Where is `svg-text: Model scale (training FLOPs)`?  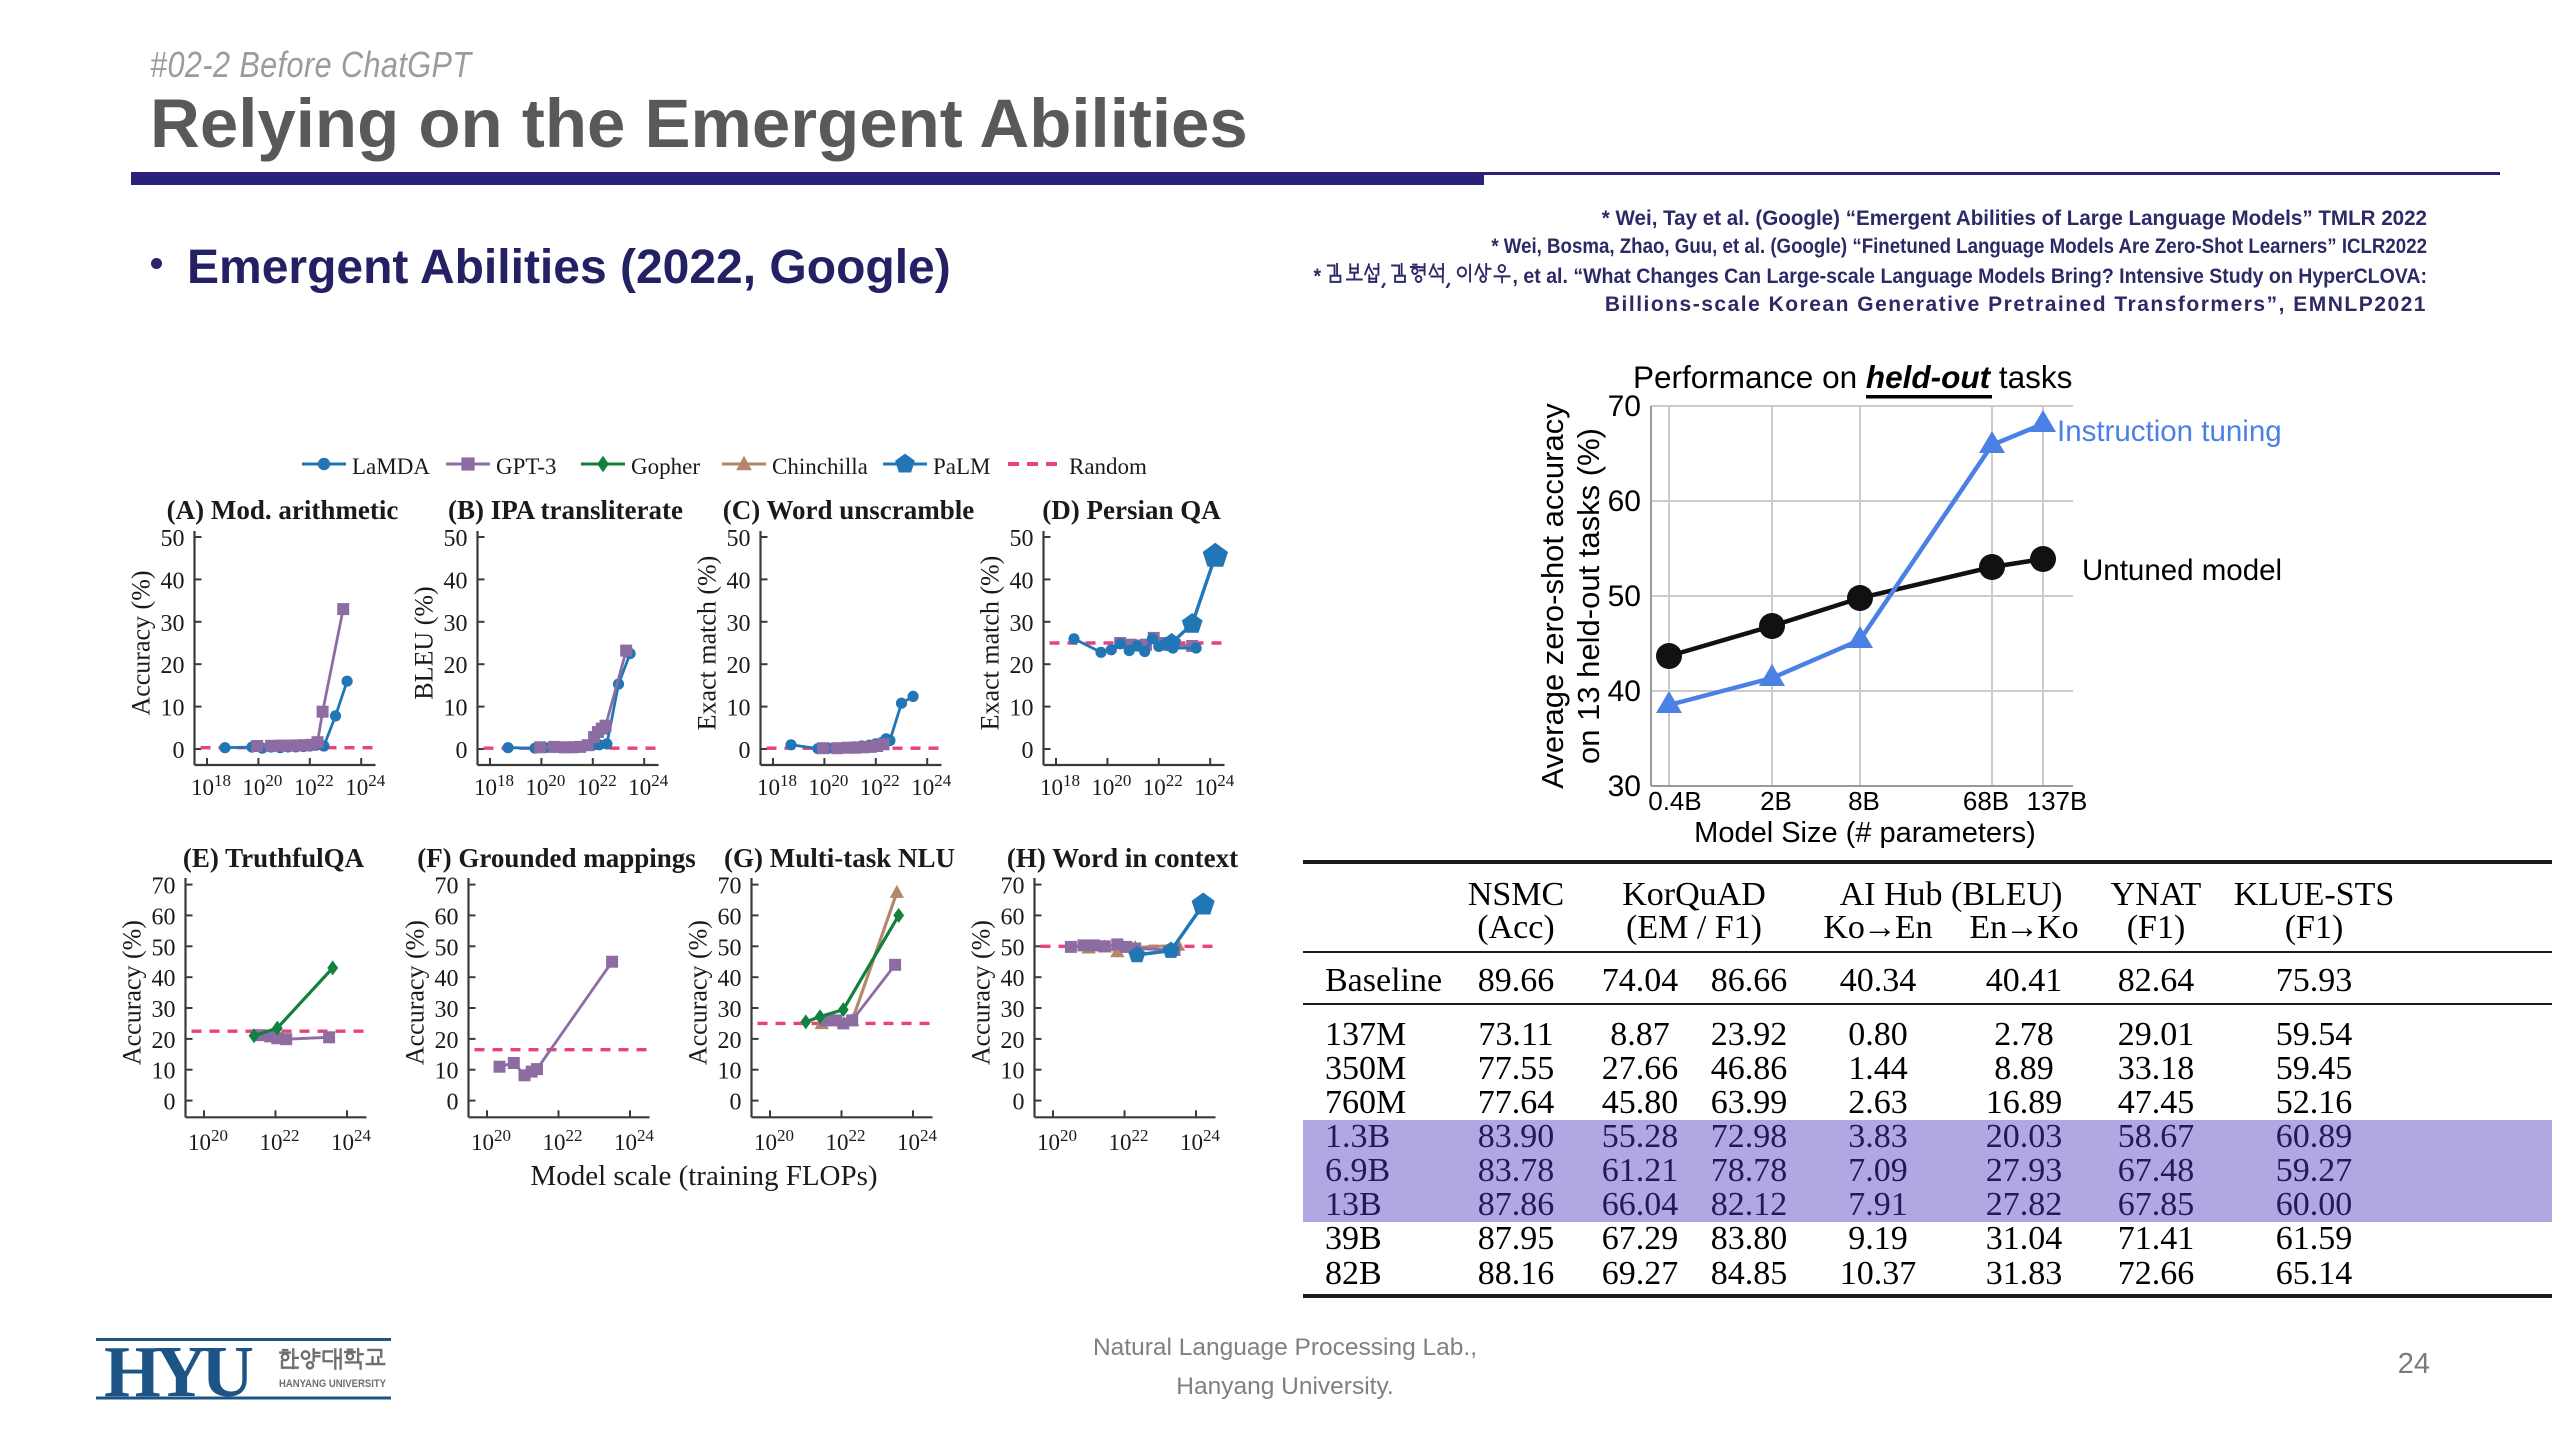
svg-text: Model scale (training FLOPs) is located at coordinates (703, 1176).